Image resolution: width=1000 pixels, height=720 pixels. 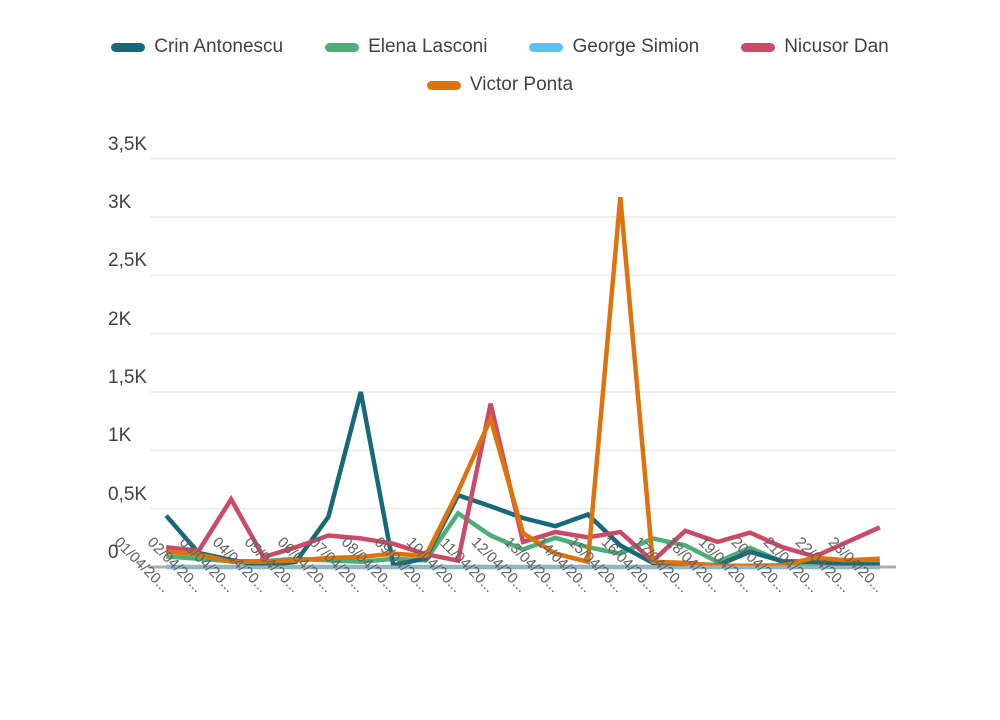 What do you see at coordinates (120, 319) in the screenshot?
I see `y-axis-label: 2K` at bounding box center [120, 319].